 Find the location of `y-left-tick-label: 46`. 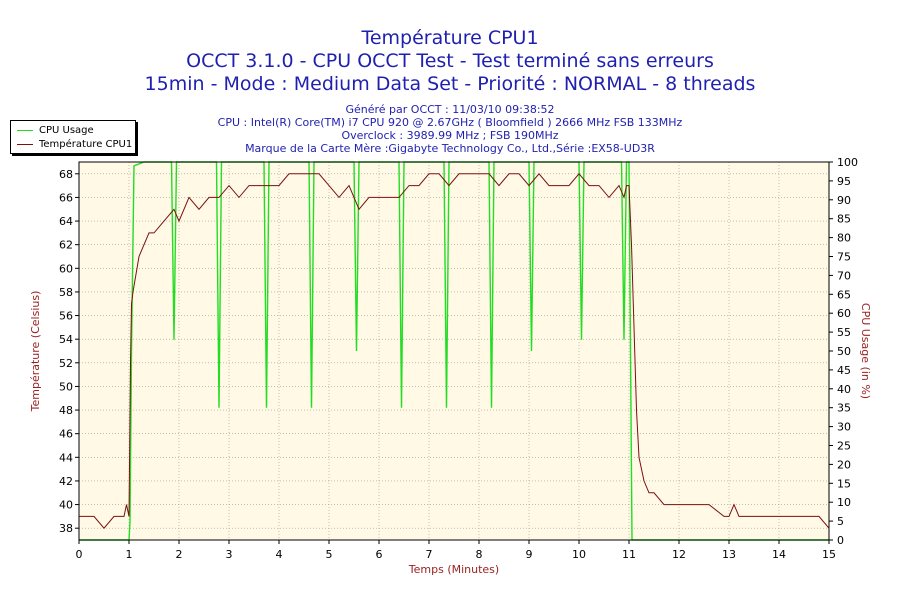

y-left-tick-label: 46 is located at coordinates (66, 434).